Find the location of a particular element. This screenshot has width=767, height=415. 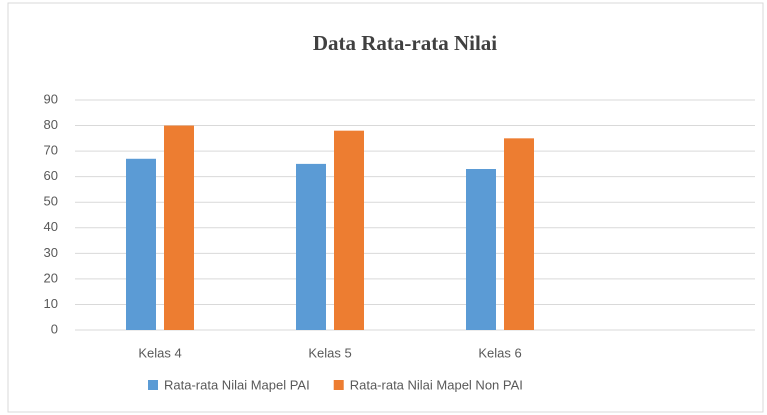

x-tick-label: Kelas 5 is located at coordinates (329, 352).